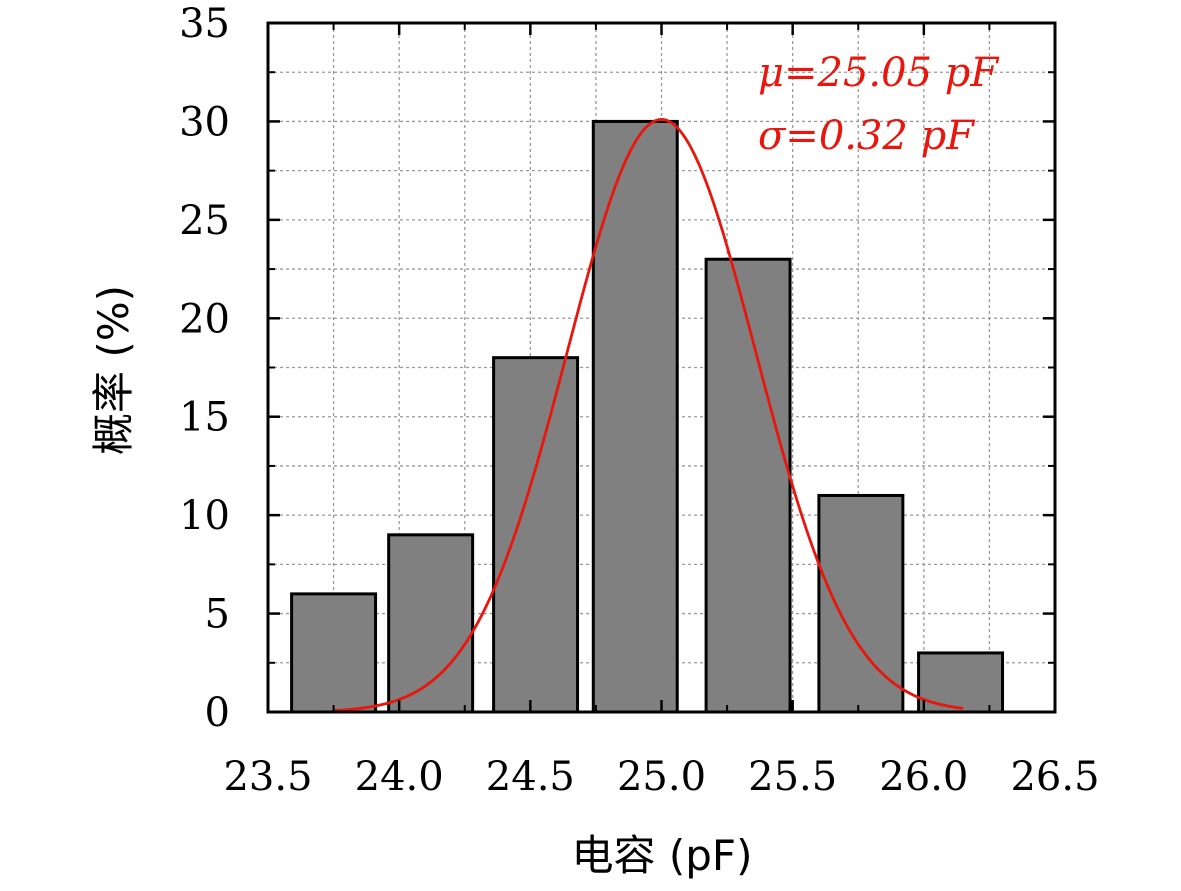 The height and width of the screenshot is (891, 1181). Describe the element at coordinates (267, 777) in the screenshot. I see `x-tick-label: 23.5` at that location.